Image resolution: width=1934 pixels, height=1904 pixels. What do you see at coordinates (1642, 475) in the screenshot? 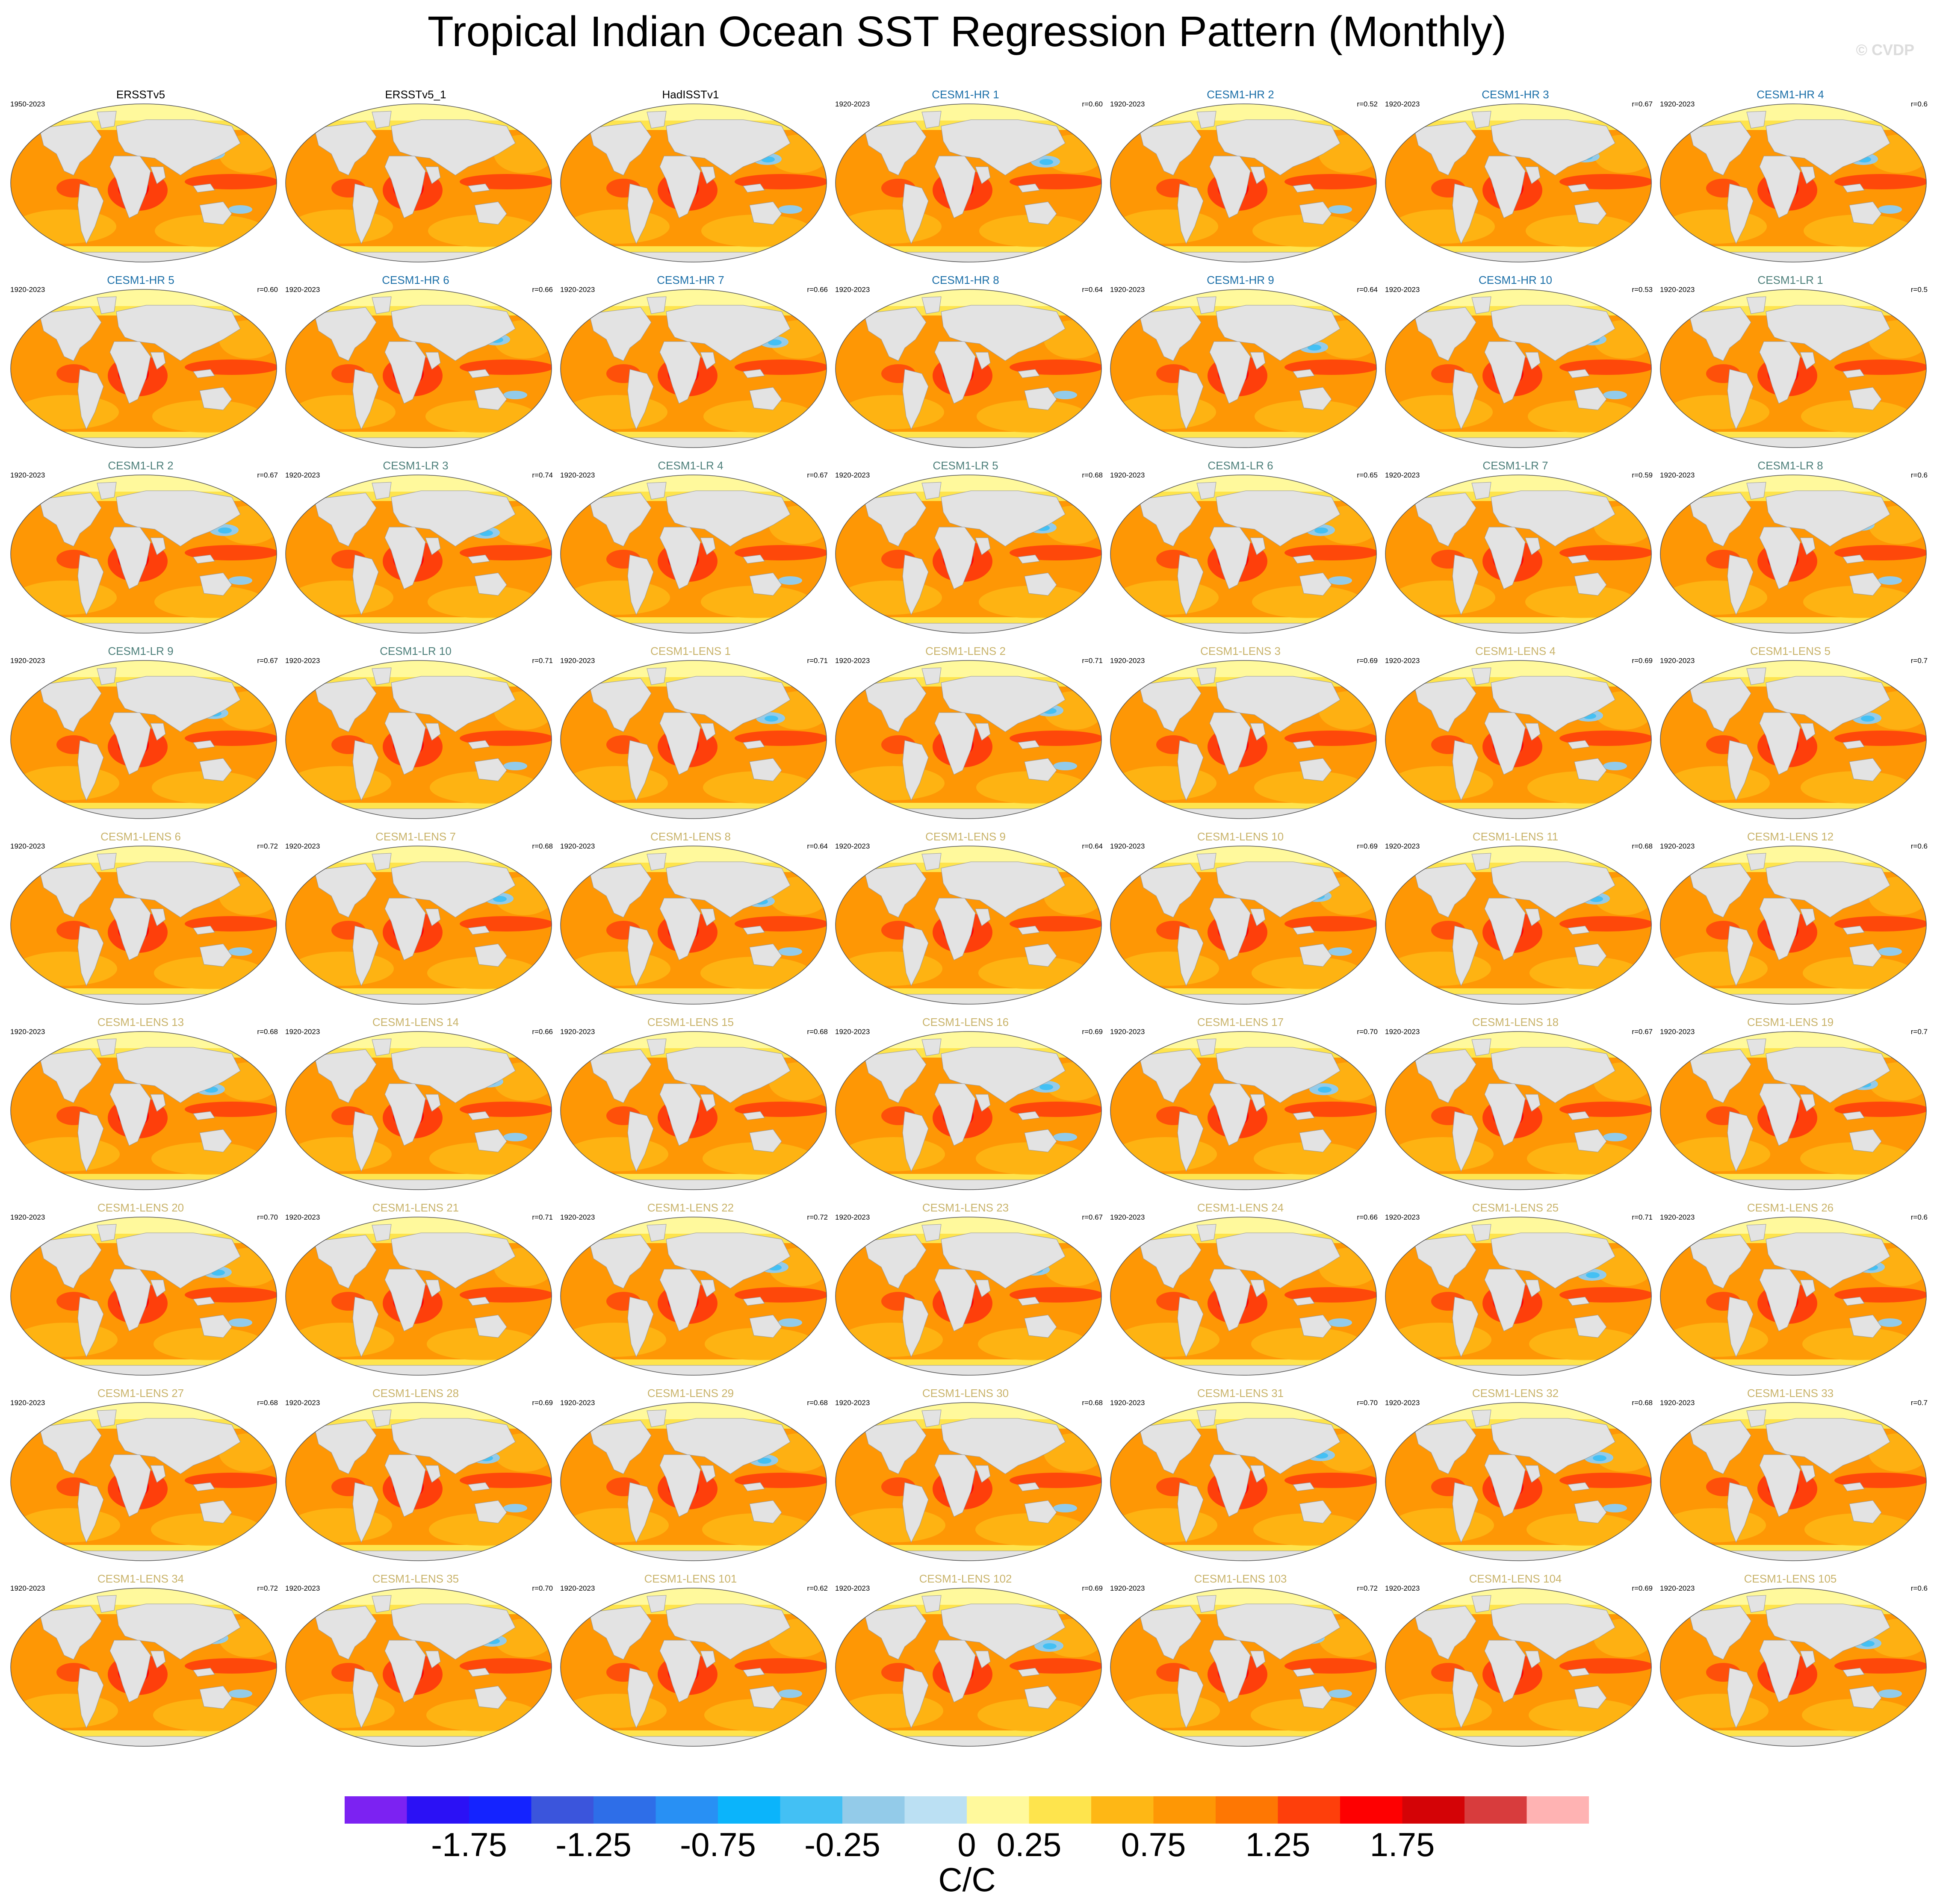
I see `panel-pattern-correlation: r=0.59` at bounding box center [1642, 475].